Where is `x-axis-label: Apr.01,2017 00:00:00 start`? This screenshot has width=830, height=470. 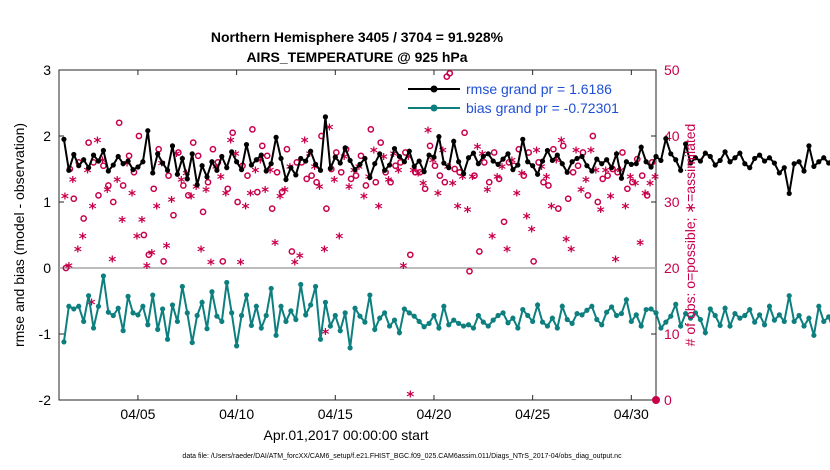 x-axis-label: Apr.01,2017 00:00:00 start is located at coordinates (345, 435).